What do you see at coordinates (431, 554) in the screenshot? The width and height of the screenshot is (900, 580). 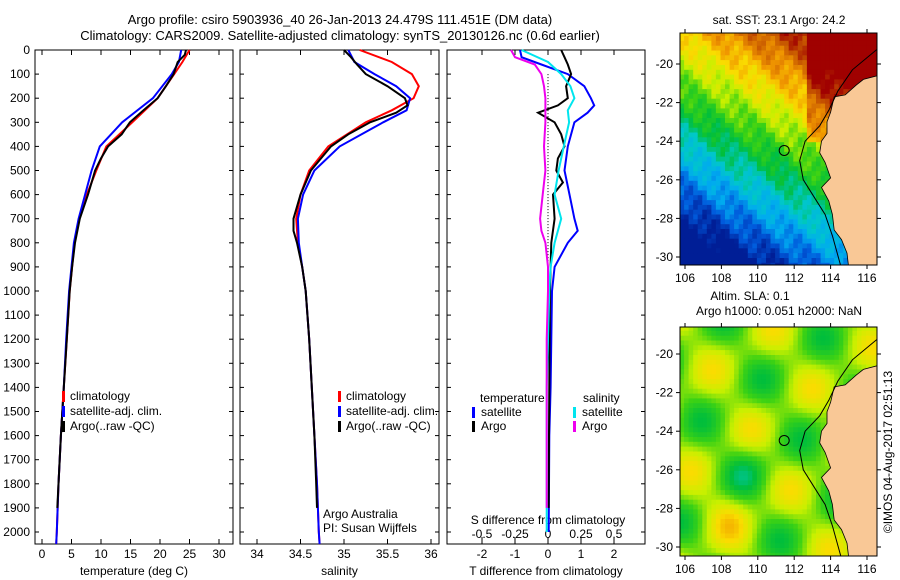 I see `x-tick-label: 36` at bounding box center [431, 554].